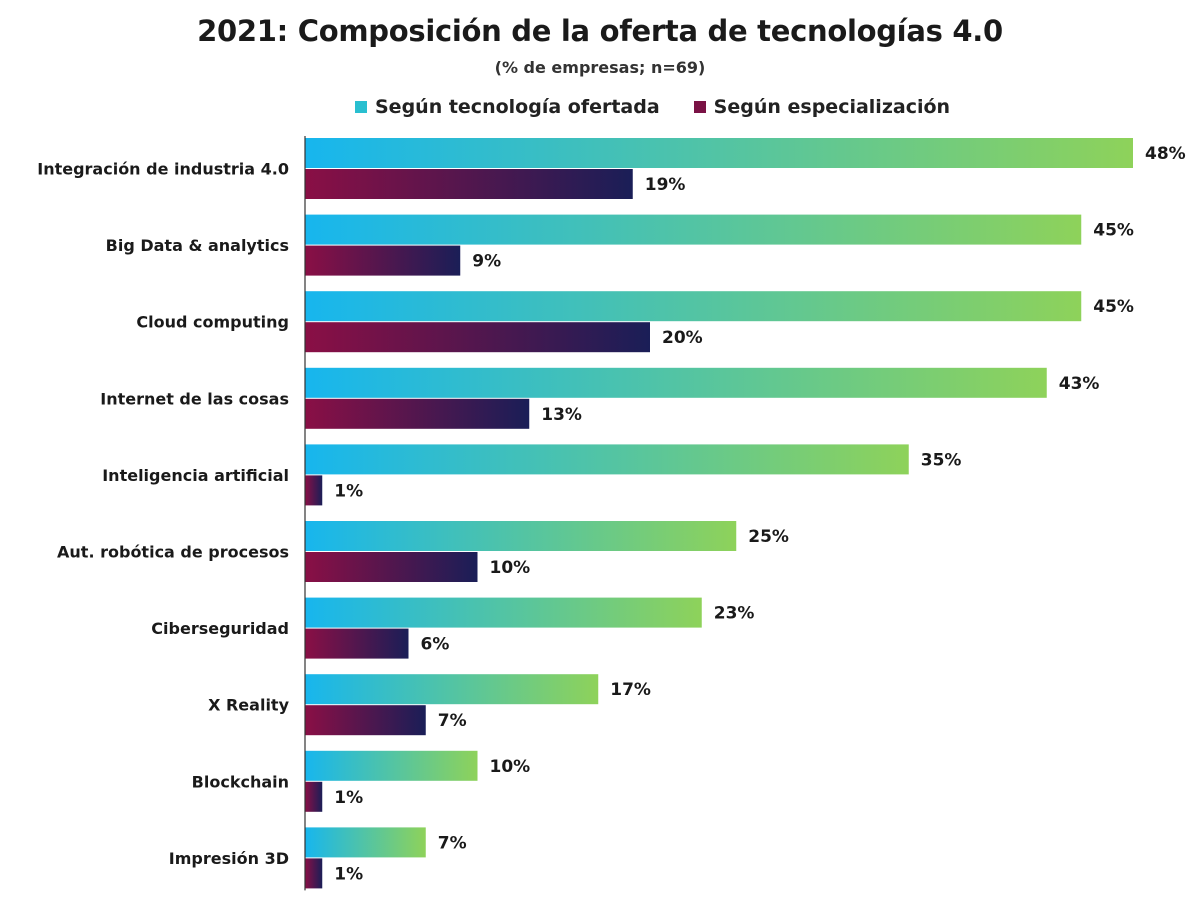  What do you see at coordinates (630, 690) in the screenshot?
I see `value-label-tecnologia: 17%` at bounding box center [630, 690].